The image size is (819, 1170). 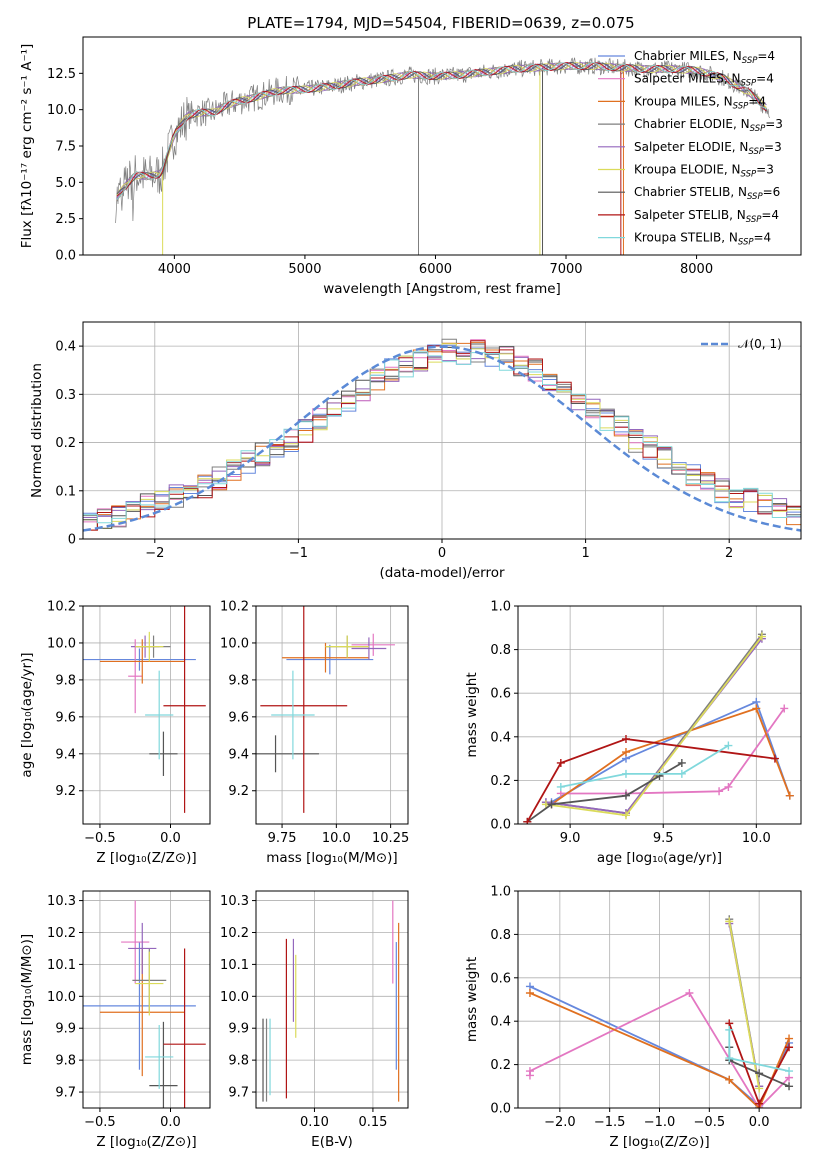 What do you see at coordinates (298, 553) in the screenshot?
I see `x-tick-label: −1` at bounding box center [298, 553].